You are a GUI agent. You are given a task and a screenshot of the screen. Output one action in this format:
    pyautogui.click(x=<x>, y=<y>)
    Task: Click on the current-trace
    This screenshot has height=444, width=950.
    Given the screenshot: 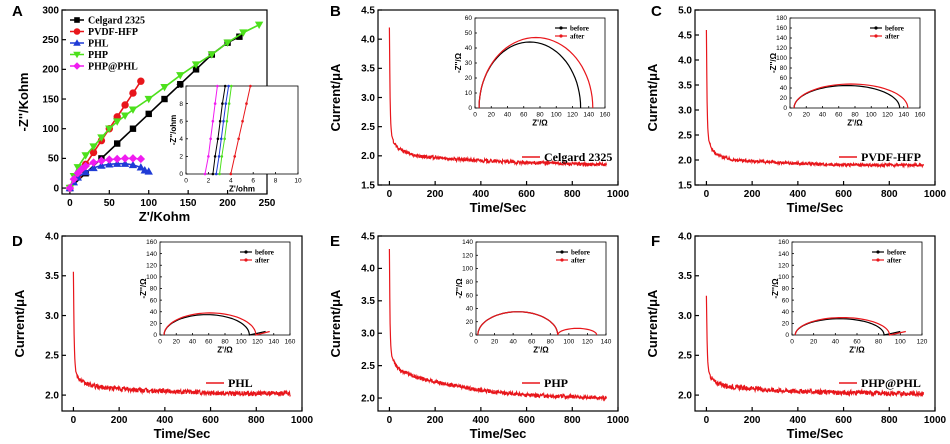 What is the action you would take?
    pyautogui.click(x=181, y=334)
    